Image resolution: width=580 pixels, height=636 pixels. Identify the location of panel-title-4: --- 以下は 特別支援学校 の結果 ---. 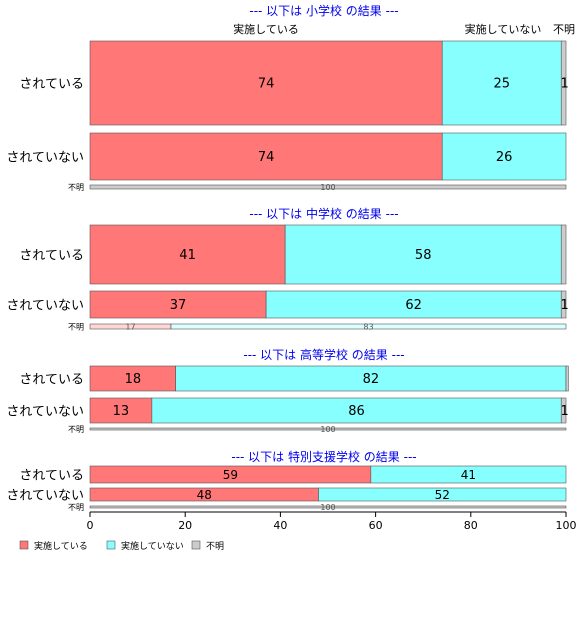
(323, 456).